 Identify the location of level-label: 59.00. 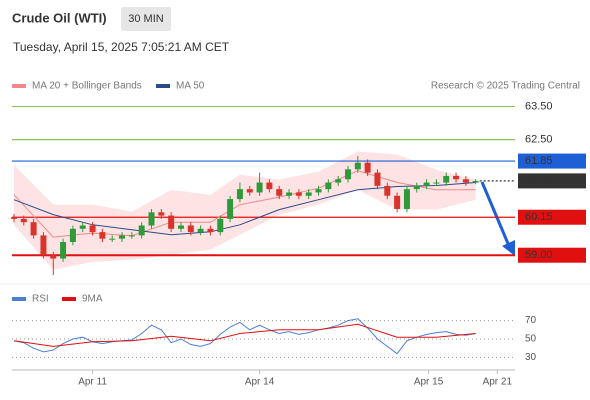
(539, 255).